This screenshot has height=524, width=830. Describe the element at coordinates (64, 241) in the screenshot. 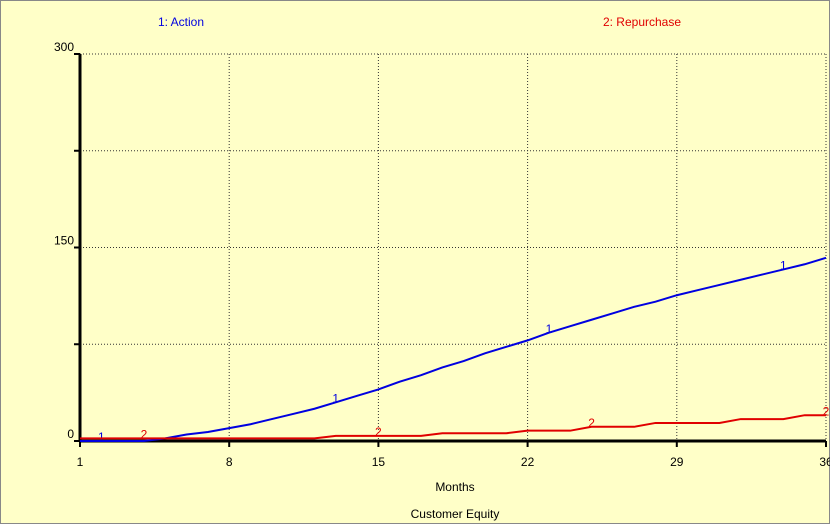

I see `y-tick-label: 150` at that location.